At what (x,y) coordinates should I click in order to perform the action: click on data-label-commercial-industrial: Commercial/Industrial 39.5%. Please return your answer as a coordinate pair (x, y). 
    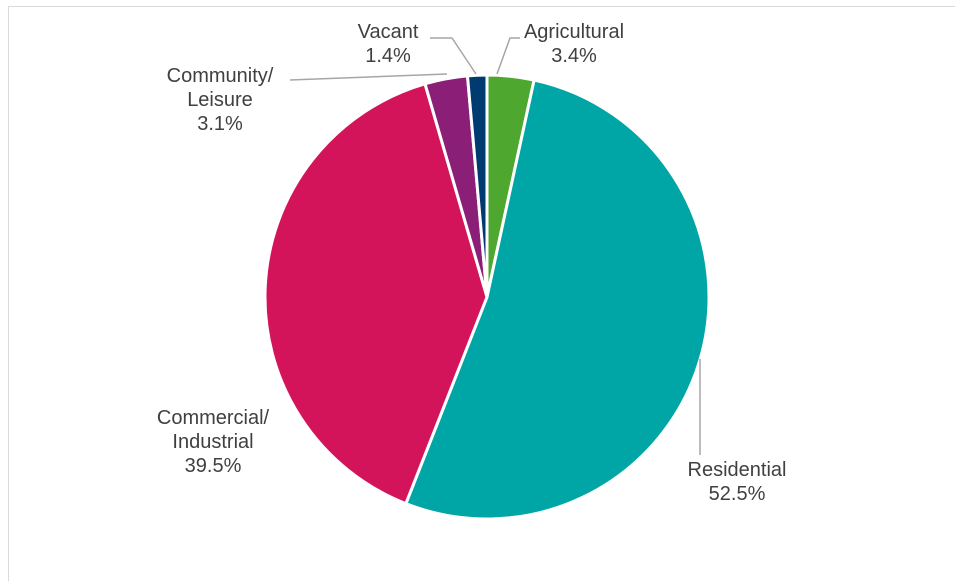
    Looking at the image, I should click on (213, 442).